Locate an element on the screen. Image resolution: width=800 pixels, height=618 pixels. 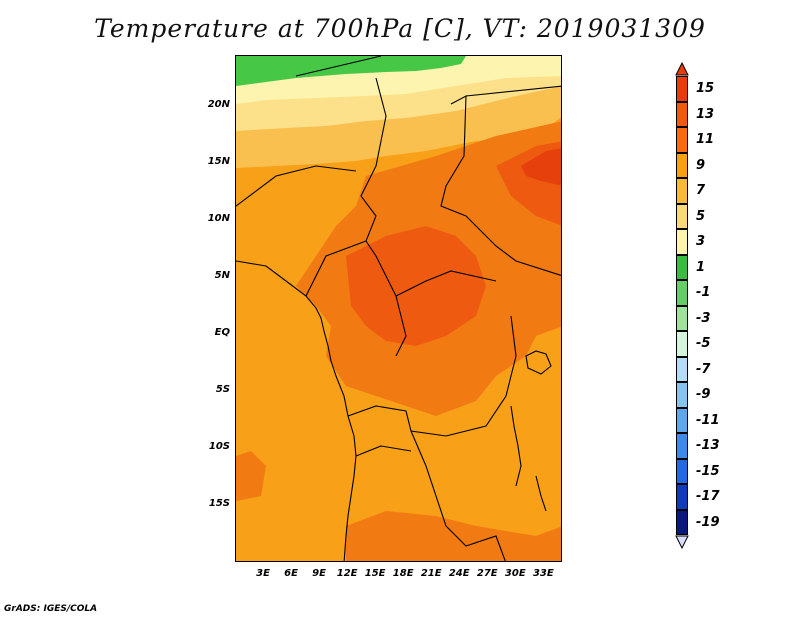
colorbar-label: -3 is located at coordinates (703, 318).